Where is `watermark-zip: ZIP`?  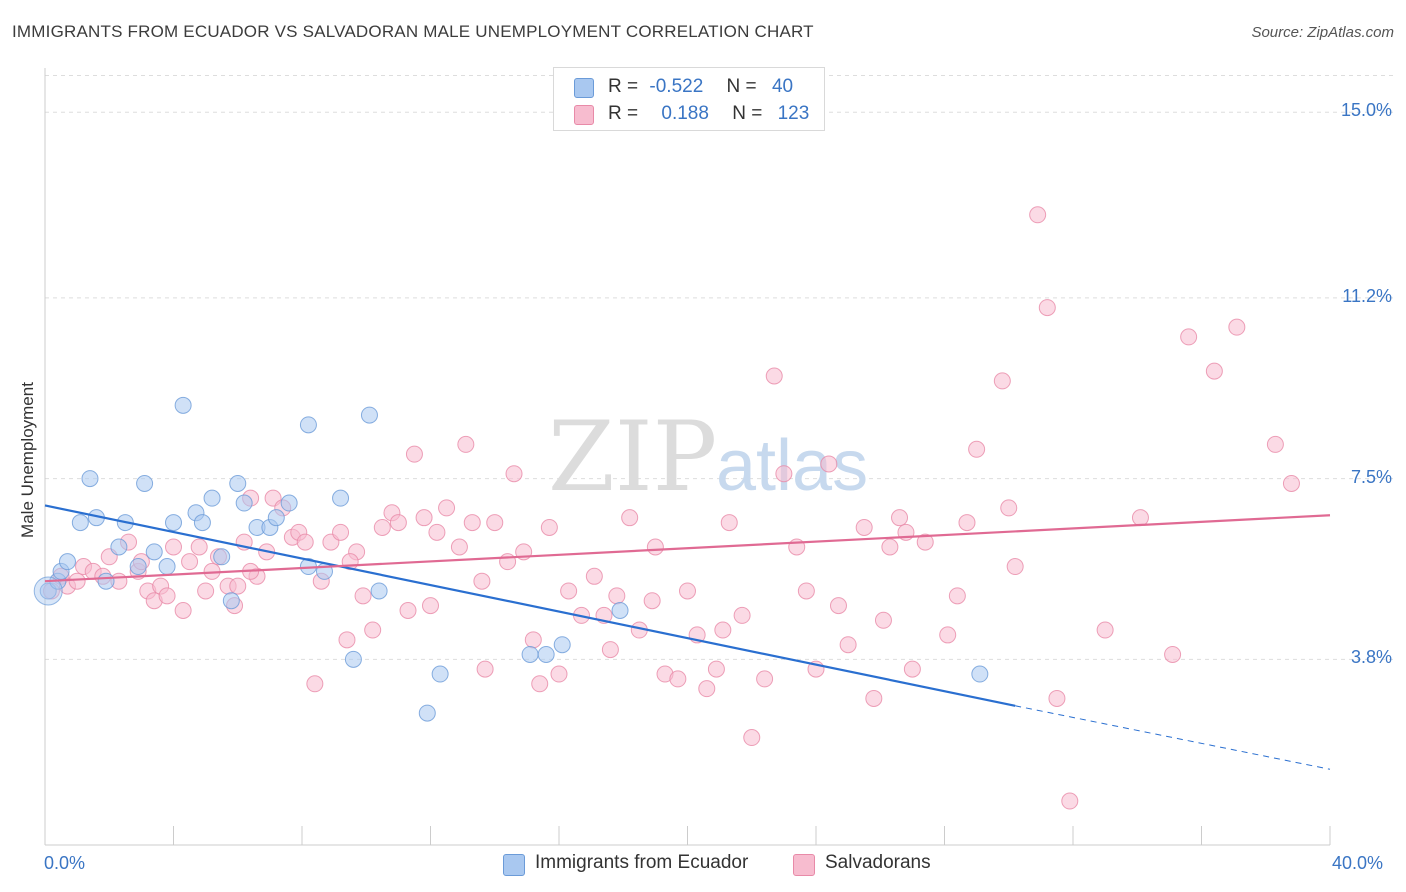 watermark-zip: ZIP is located at coordinates (632, 457).